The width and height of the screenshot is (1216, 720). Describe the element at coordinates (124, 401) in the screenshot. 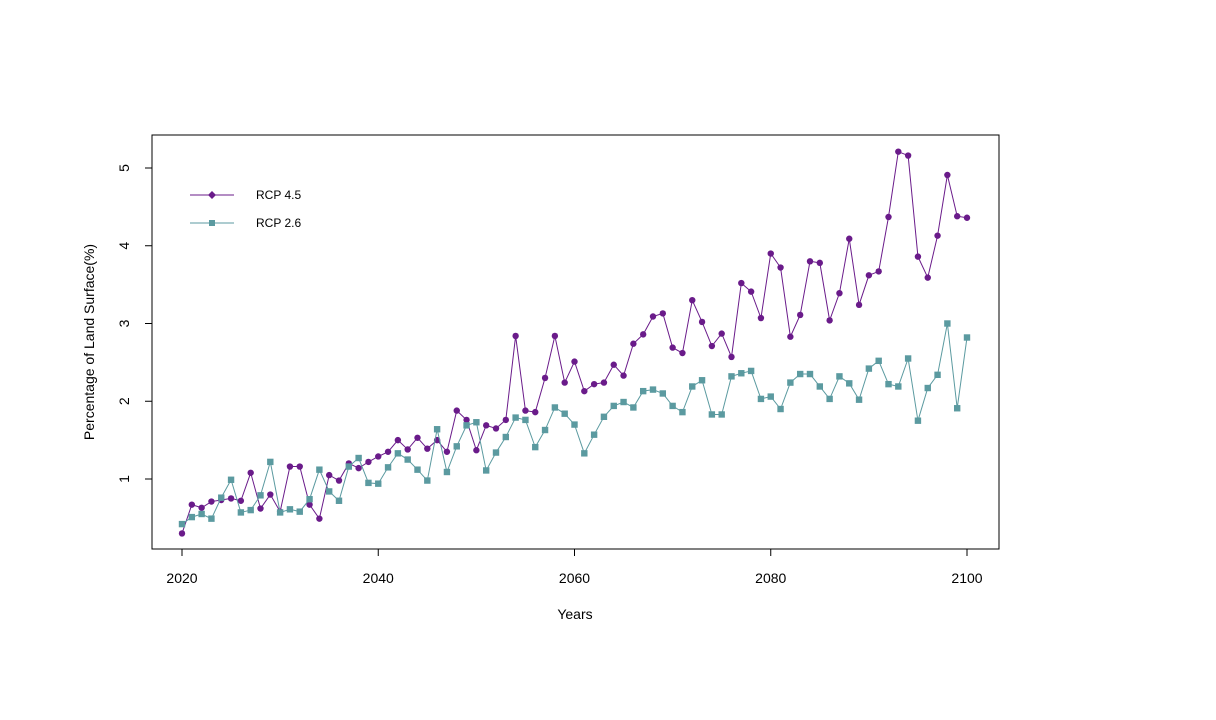

I see `y-tick-label: 2` at that location.